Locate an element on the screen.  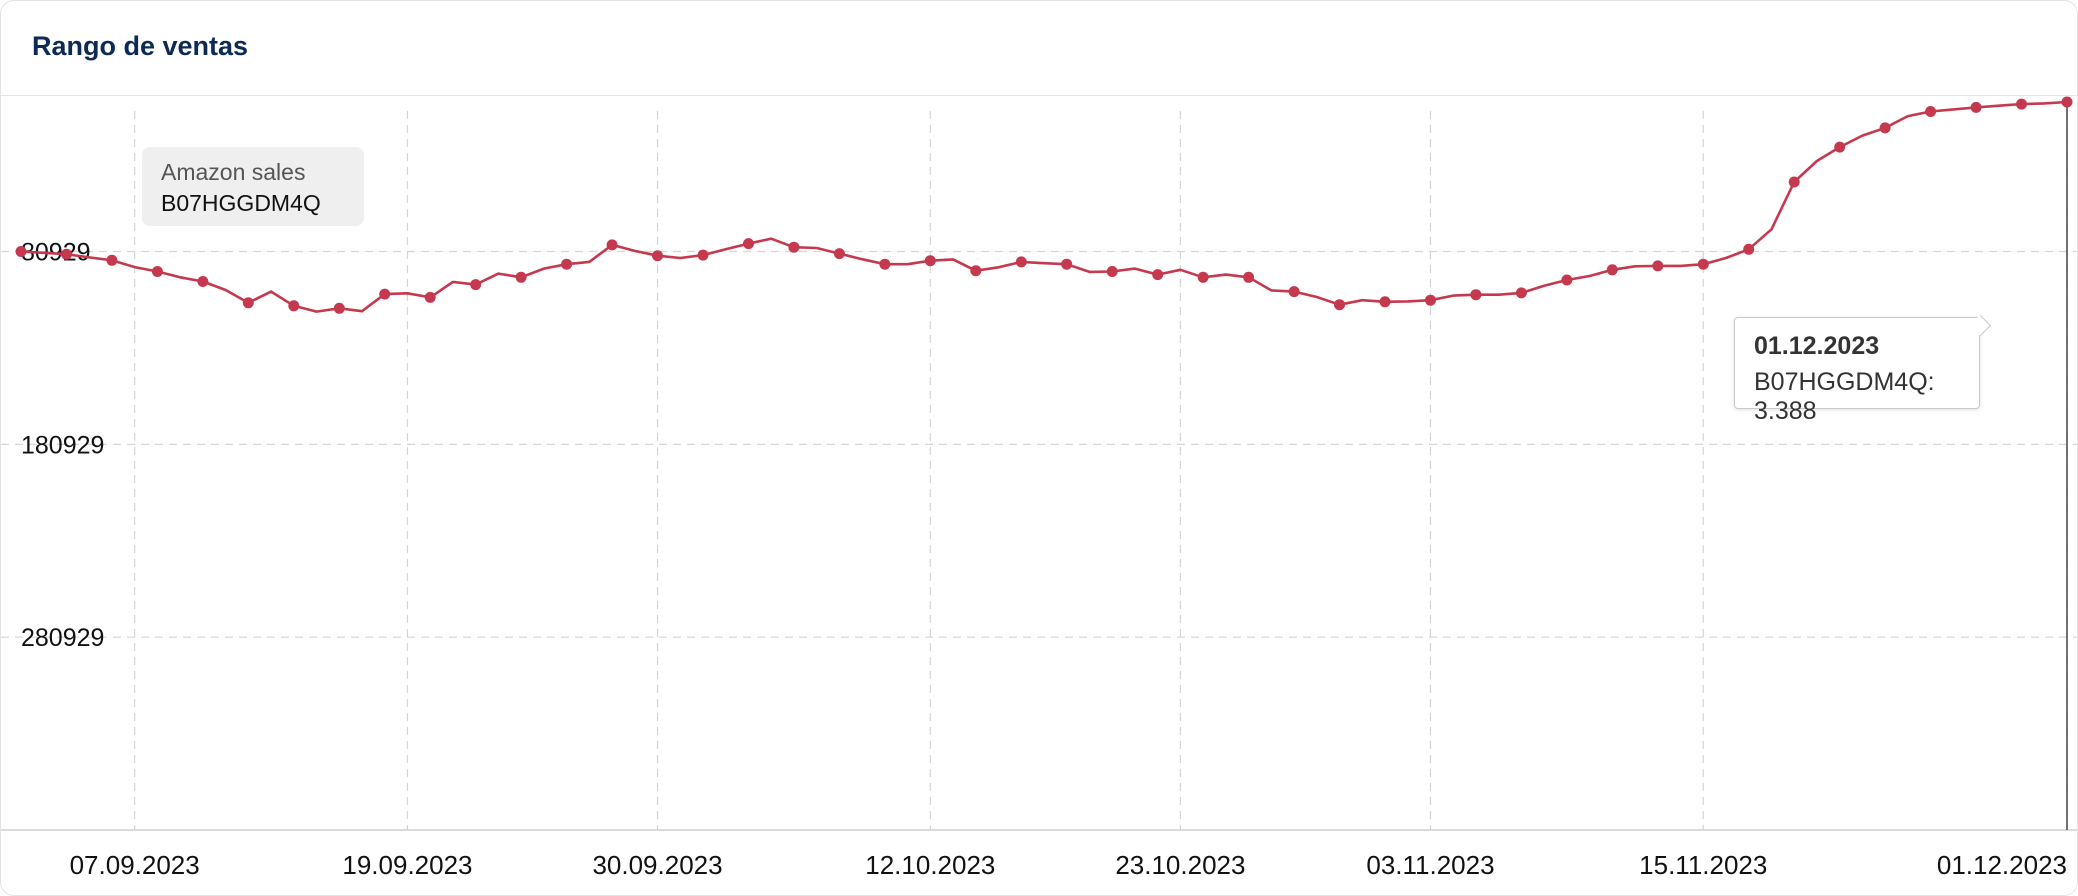
x-tick-label: 07.09.2023 is located at coordinates (135, 865).